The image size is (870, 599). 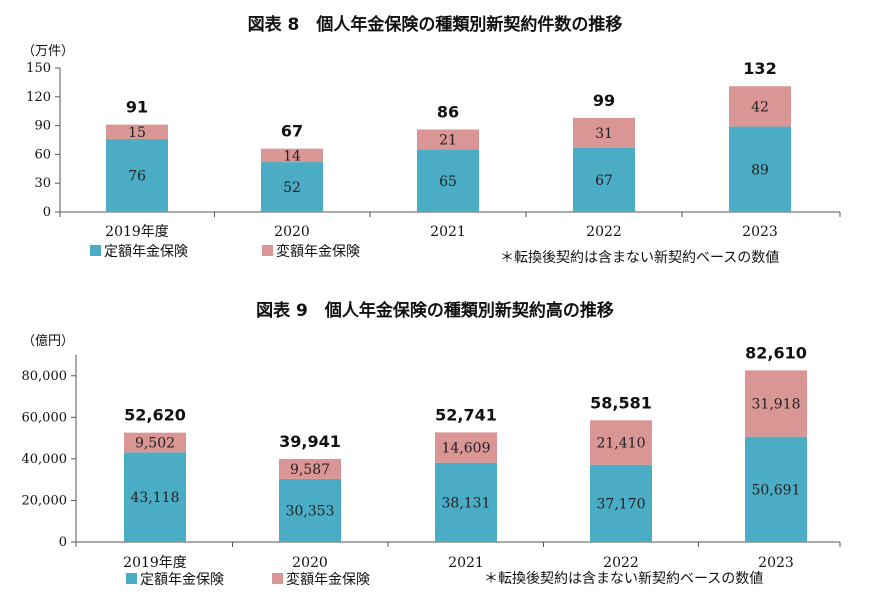 I want to click on chart2-category-label: 2023, so click(x=776, y=563).